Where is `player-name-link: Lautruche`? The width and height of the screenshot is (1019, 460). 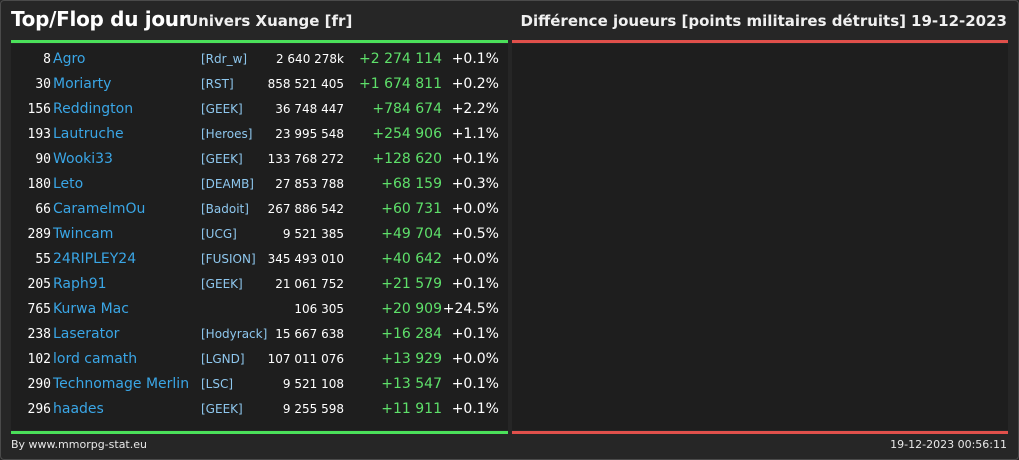 player-name-link: Lautruche is located at coordinates (88, 134).